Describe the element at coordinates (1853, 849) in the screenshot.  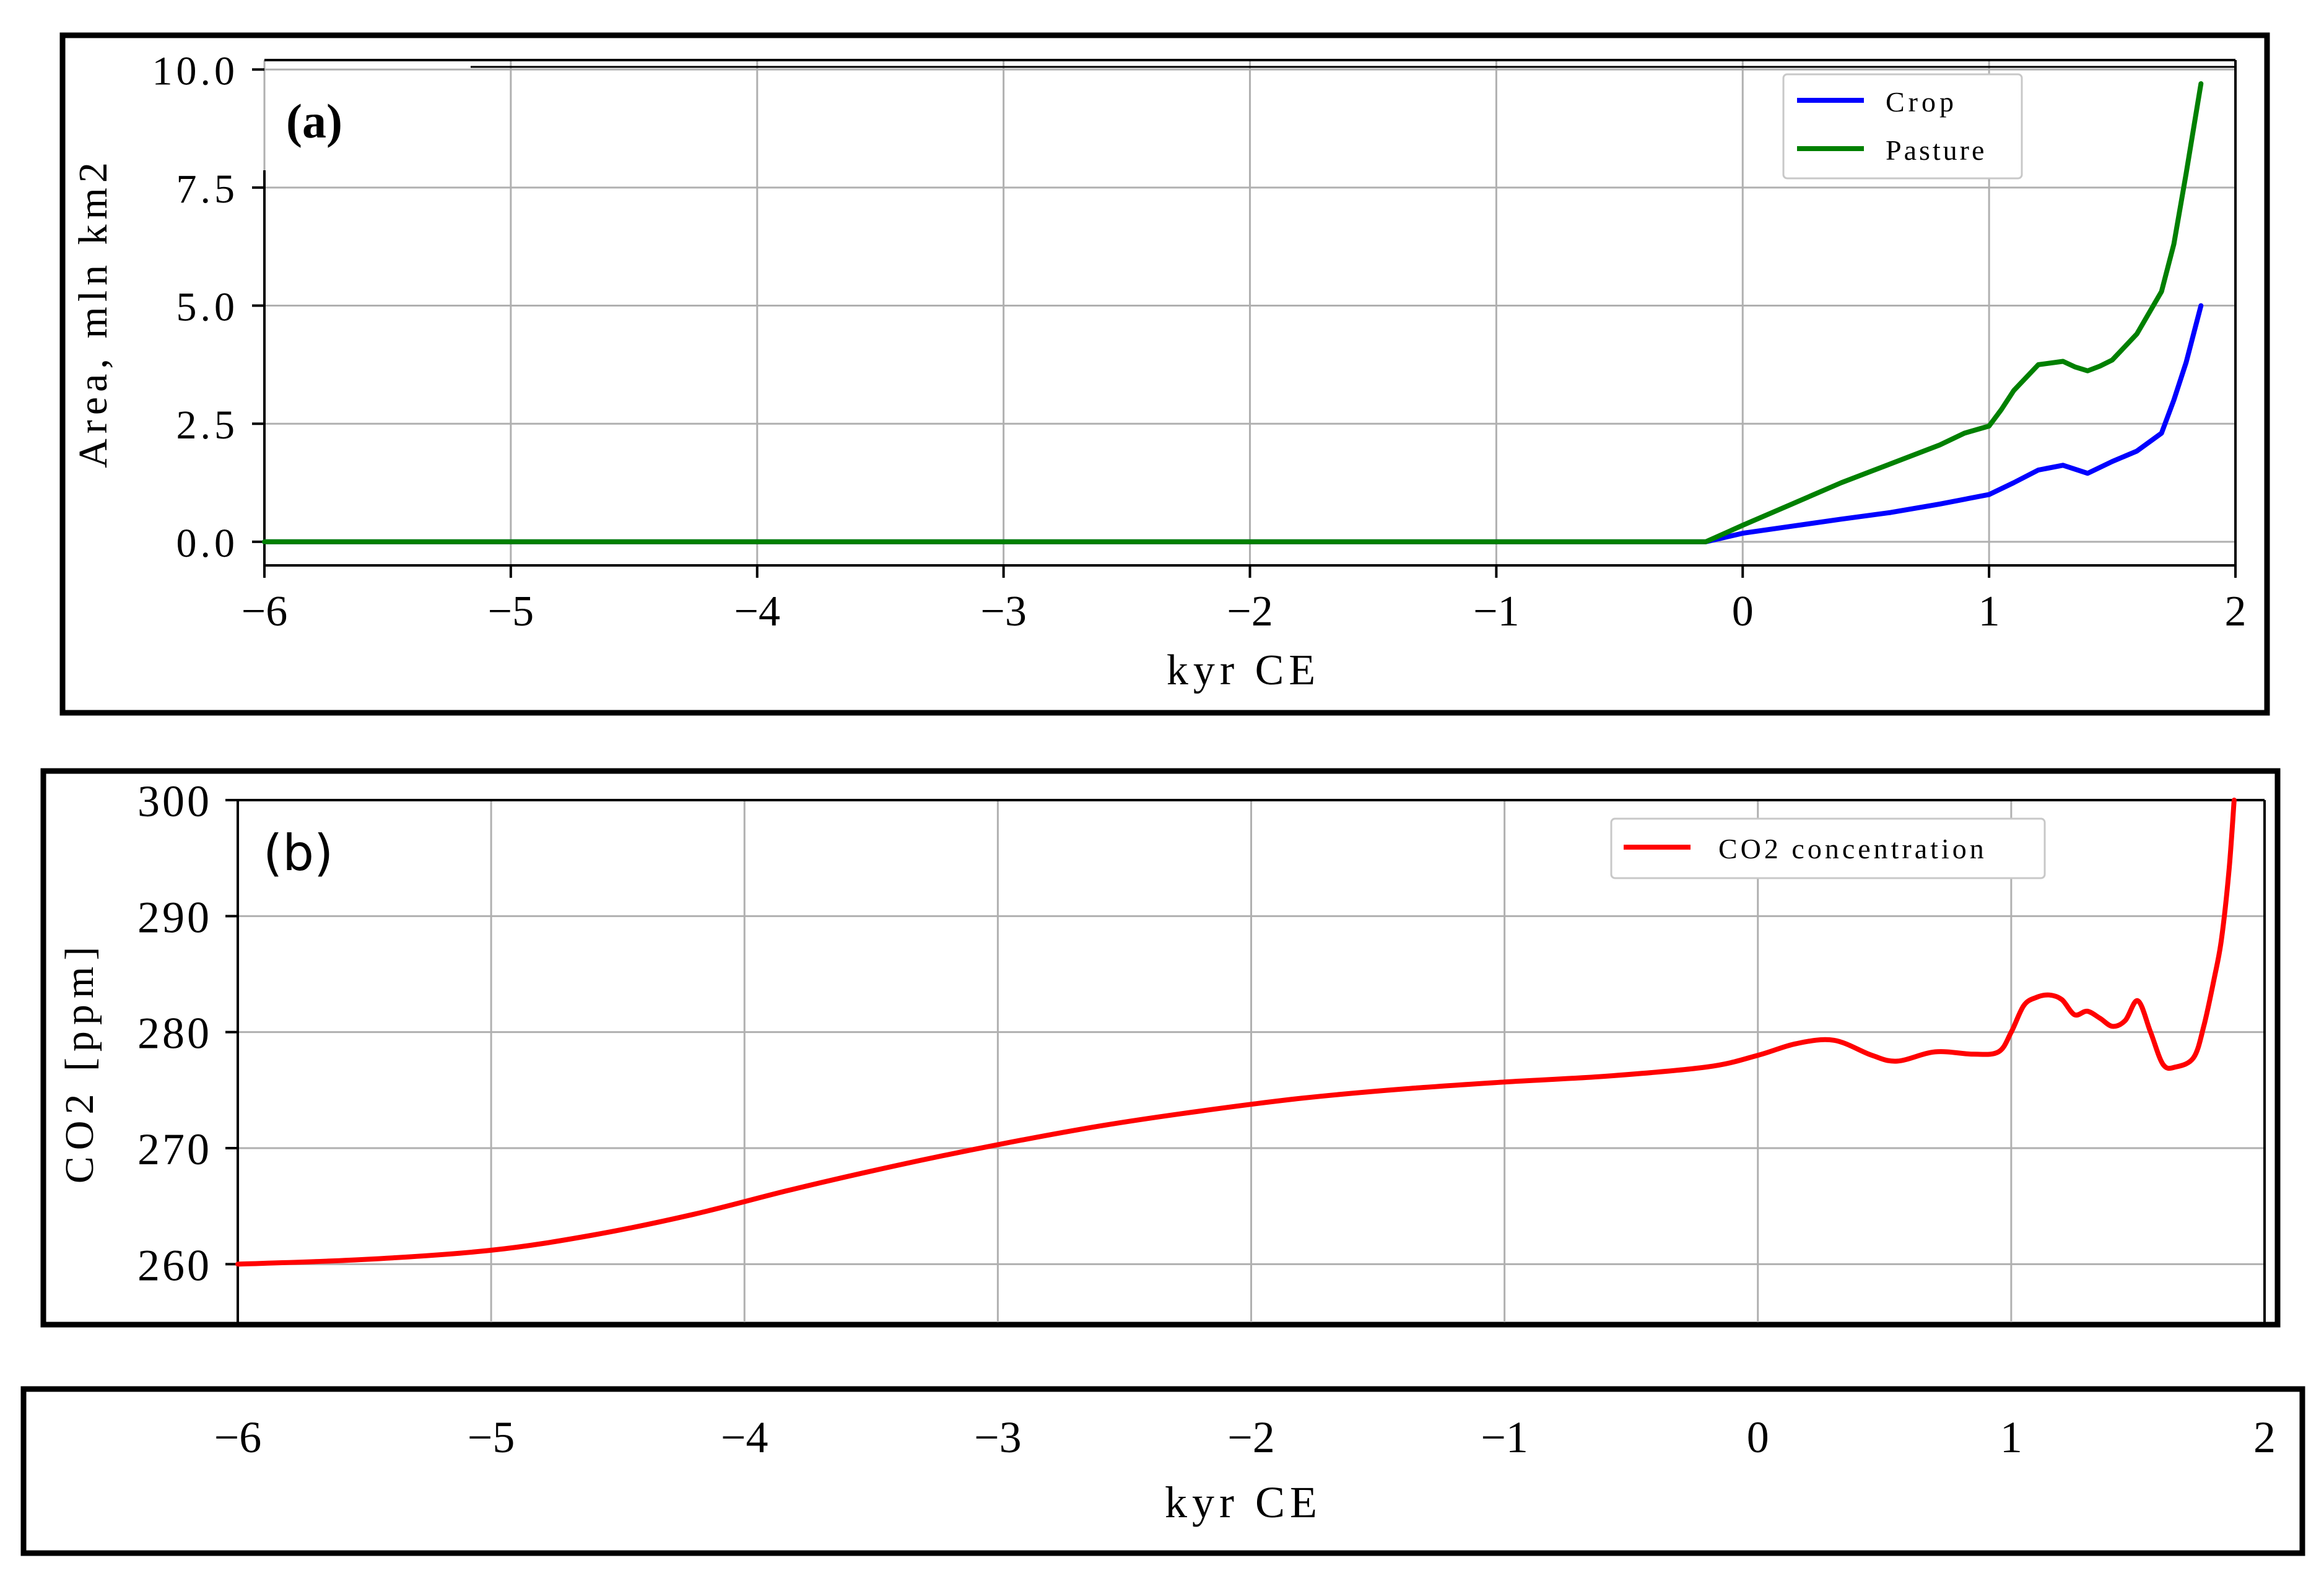
I see `legend-label-co2: CO2 concentration` at that location.